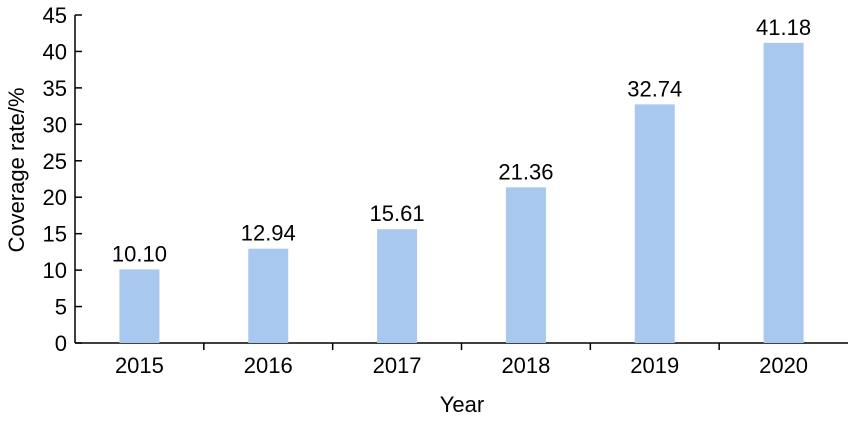 The height and width of the screenshot is (424, 850). Describe the element at coordinates (16, 169) in the screenshot. I see `y-axis-label: Coverage rate/%` at that location.